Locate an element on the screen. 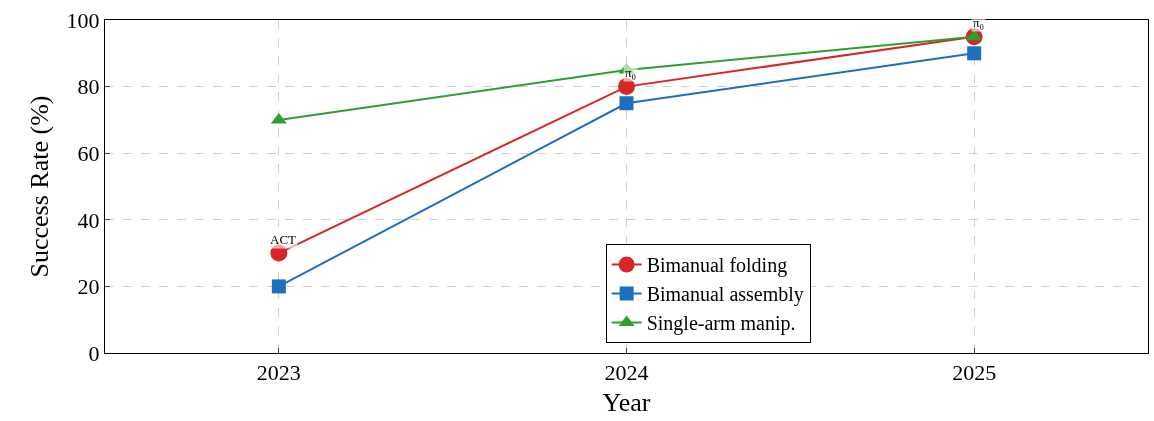 The width and height of the screenshot is (1154, 421). y-tick-label: 100 is located at coordinates (83, 20).